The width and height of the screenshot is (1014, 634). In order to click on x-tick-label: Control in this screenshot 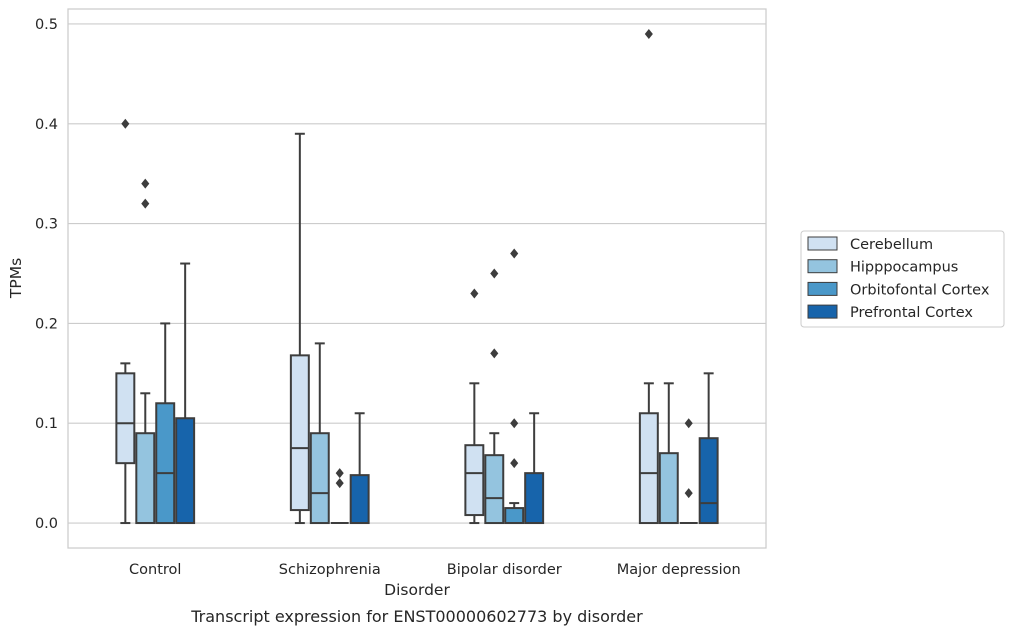, I will do `click(155, 570)`.